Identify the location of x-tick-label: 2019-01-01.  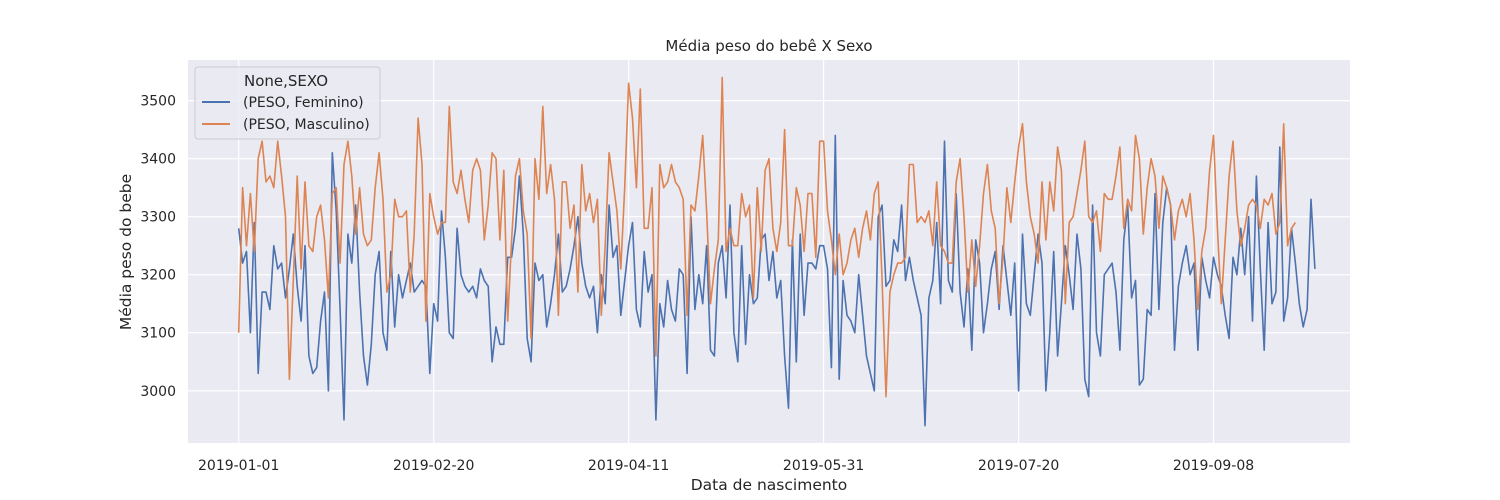
(238, 466).